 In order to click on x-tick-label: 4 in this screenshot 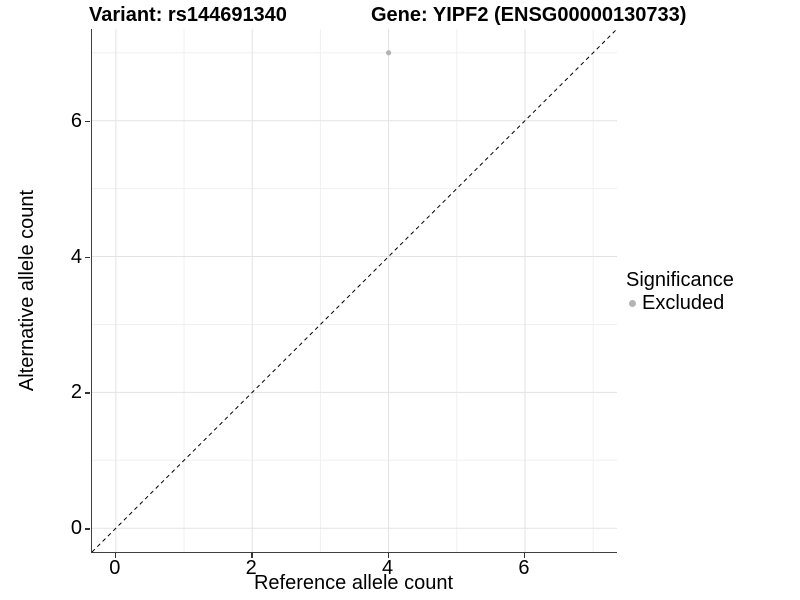, I will do `click(388, 568)`.